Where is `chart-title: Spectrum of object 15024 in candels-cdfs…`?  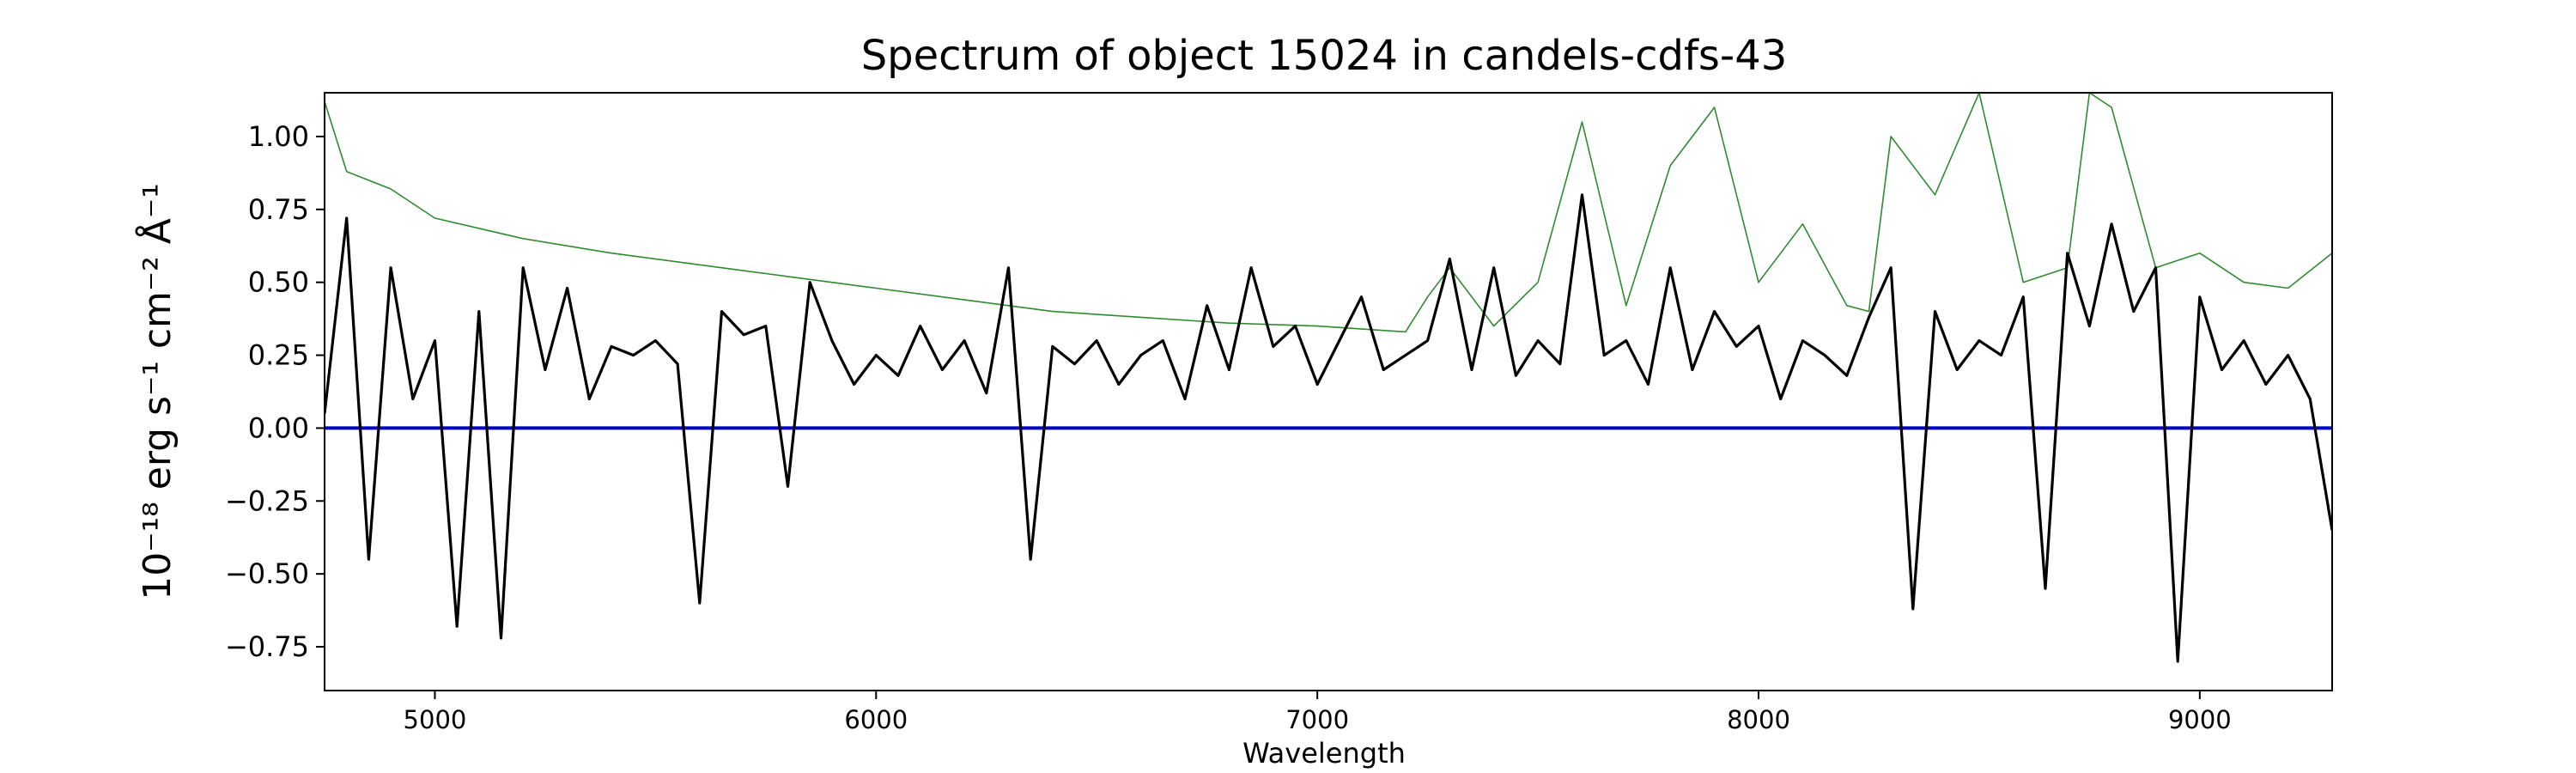
chart-title: Spectrum of object 15024 in candels-cdfs… is located at coordinates (1324, 56).